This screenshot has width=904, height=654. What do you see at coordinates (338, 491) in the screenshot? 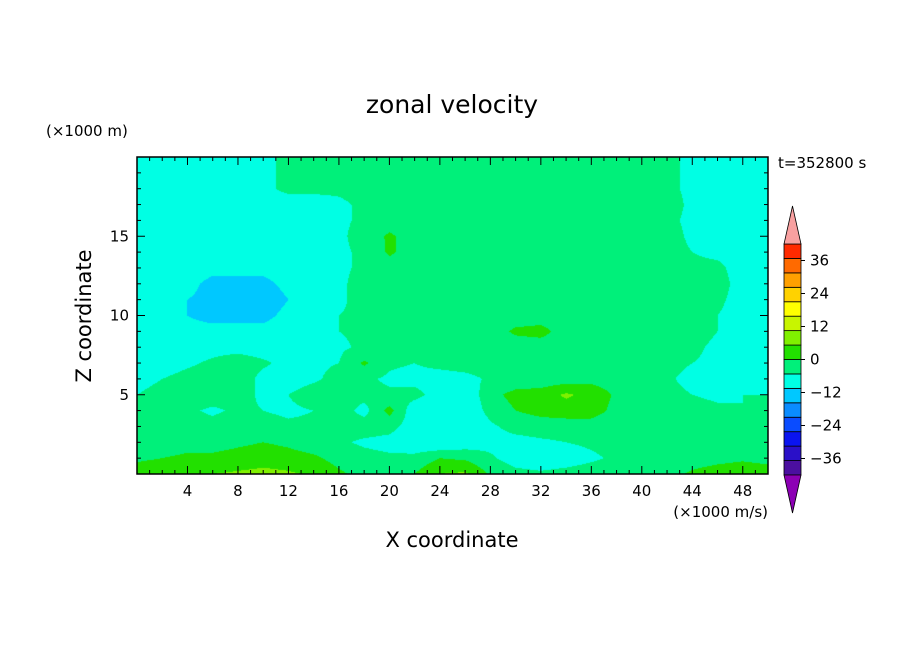
I see `x-tick-label: 16` at bounding box center [338, 491].